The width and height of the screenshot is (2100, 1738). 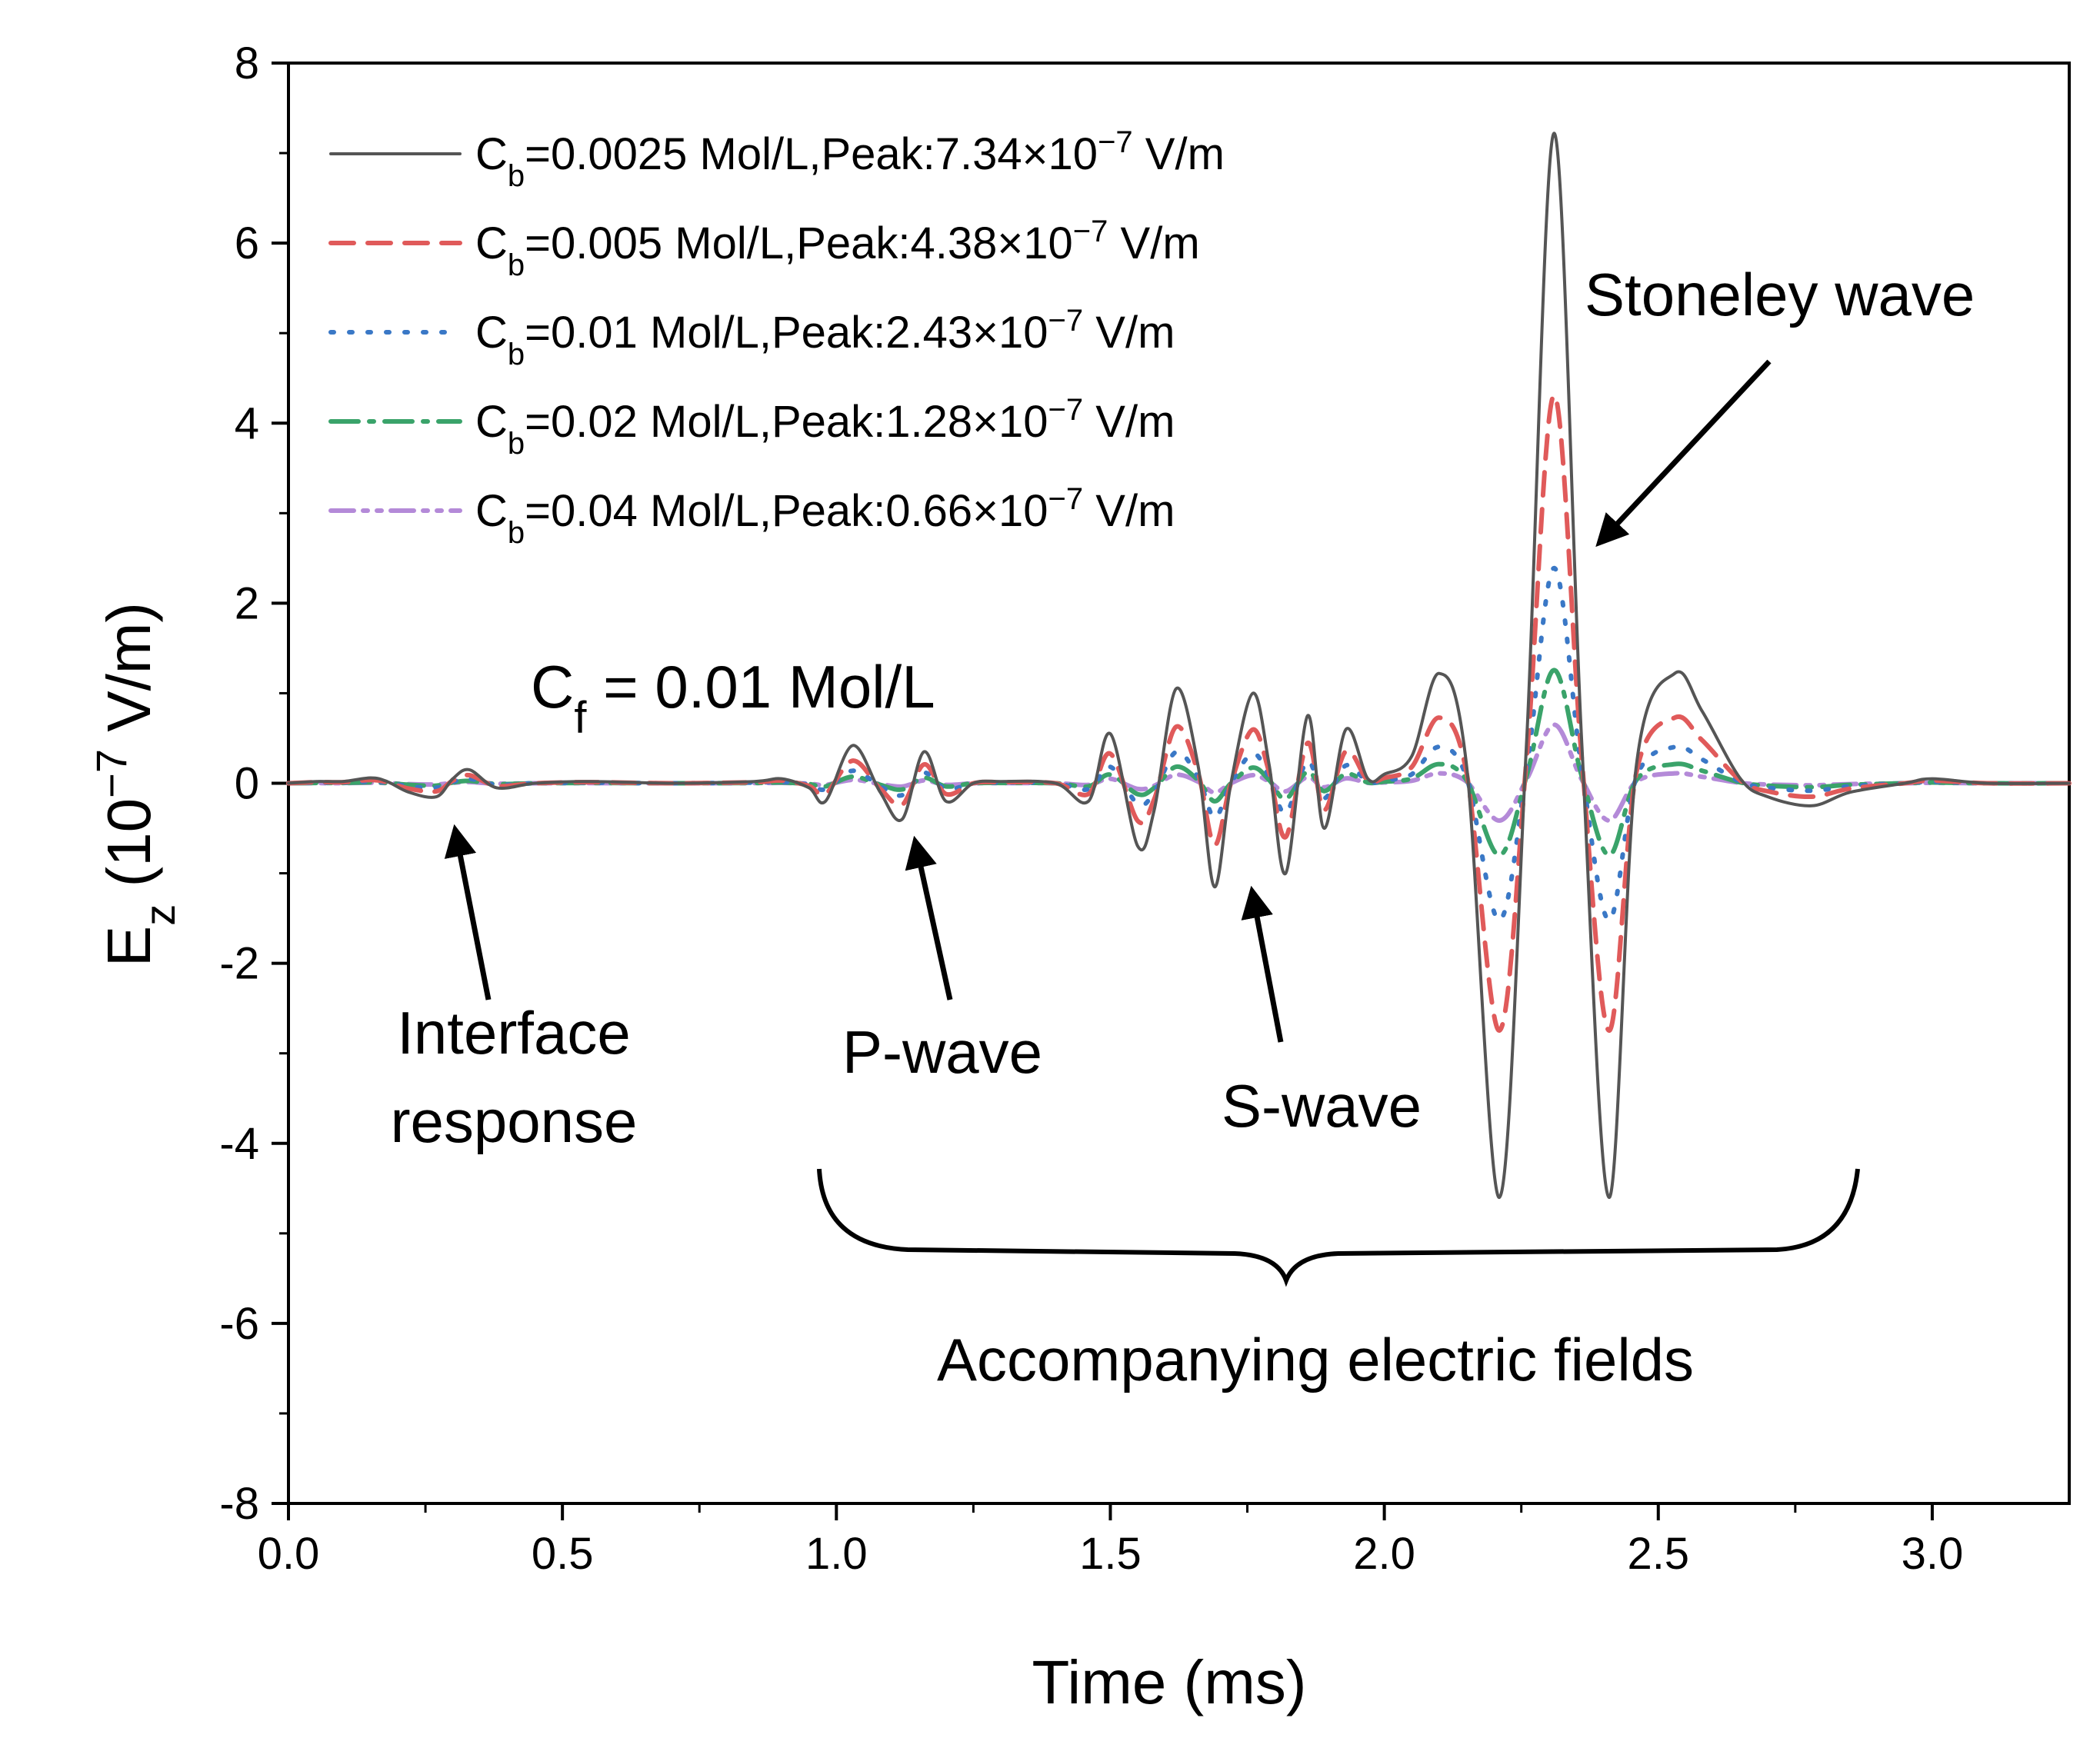 I want to click on legend-label-4: Cb=0.02 Mol/L,Peak:1.28×10−7 V/m, so click(x=825, y=427).